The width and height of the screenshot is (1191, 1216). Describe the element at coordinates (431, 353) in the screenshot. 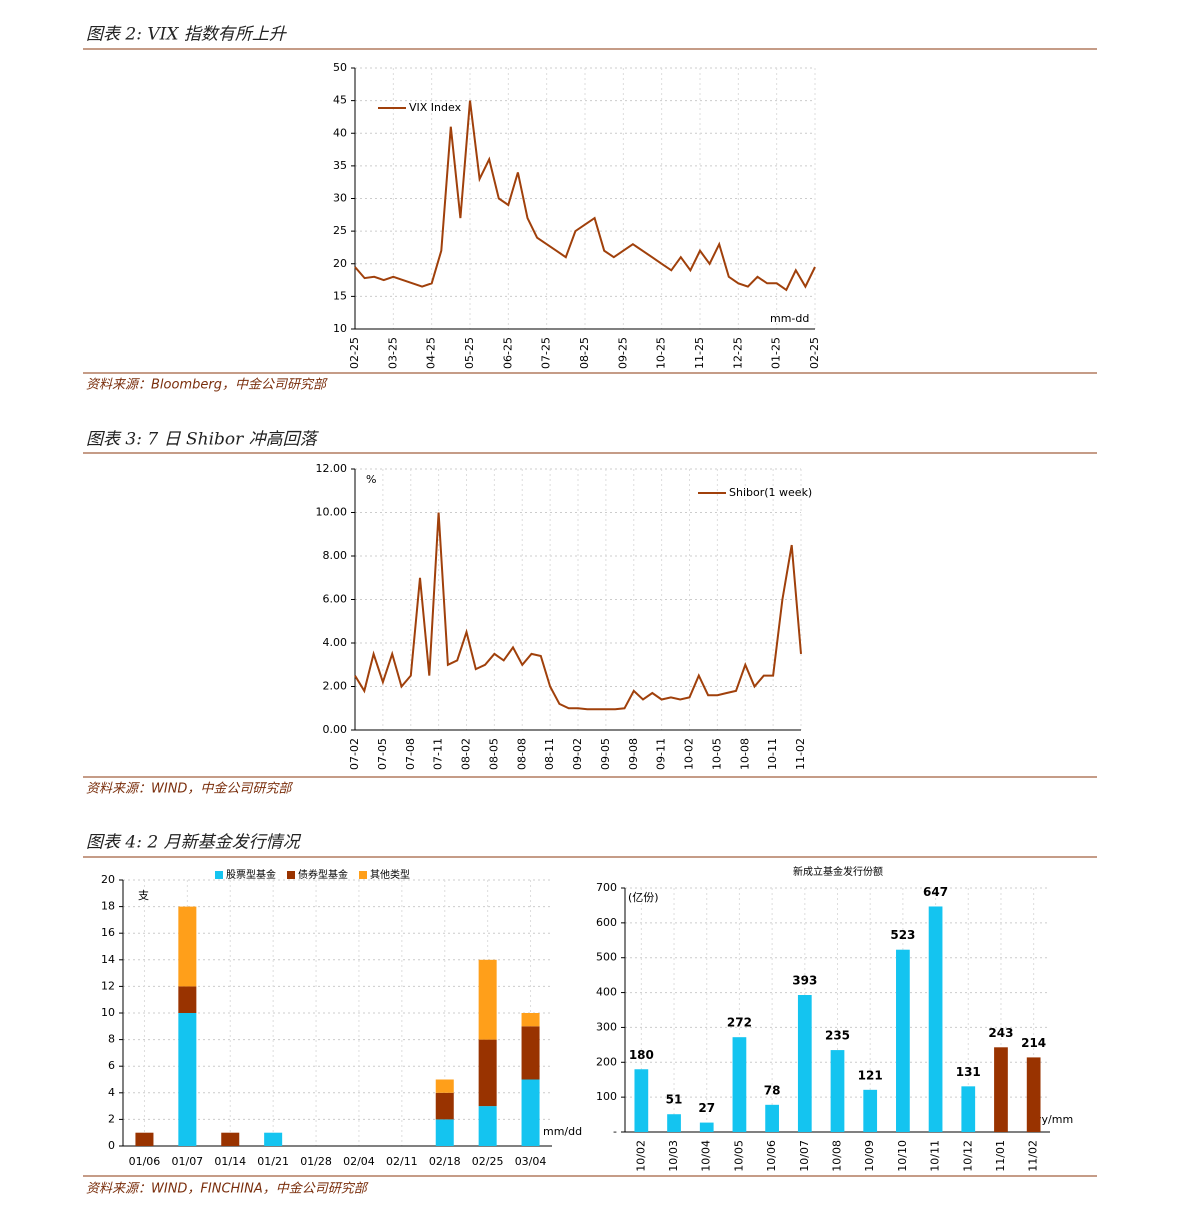

I see `x-tick-label: 04-25` at that location.